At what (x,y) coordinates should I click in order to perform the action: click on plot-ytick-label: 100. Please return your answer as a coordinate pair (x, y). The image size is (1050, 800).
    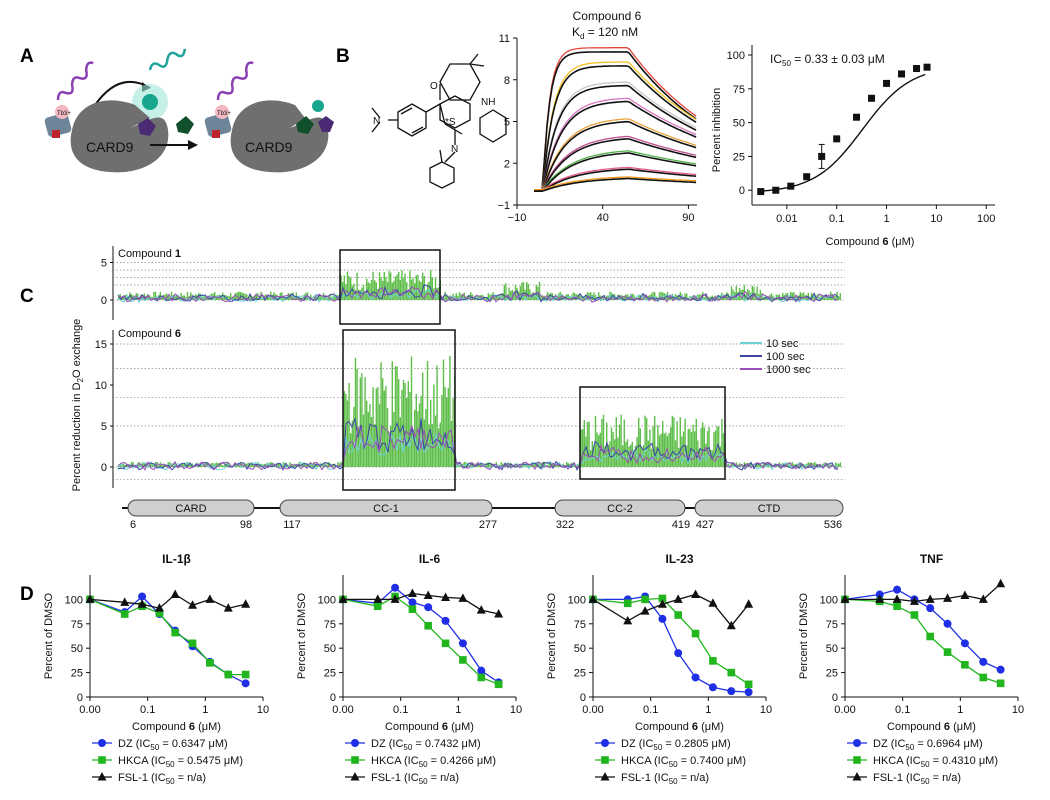
    Looking at the image, I should click on (829, 600).